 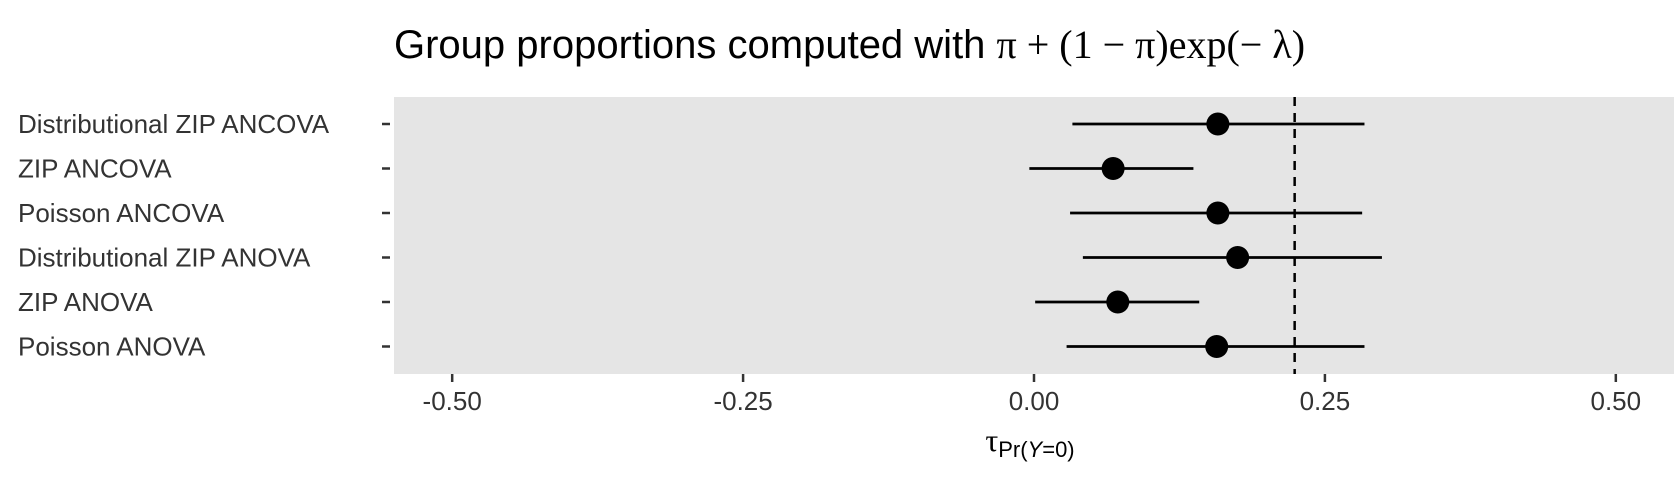 I want to click on y-tick-label: Poisson ANCOVA, so click(x=121, y=213).